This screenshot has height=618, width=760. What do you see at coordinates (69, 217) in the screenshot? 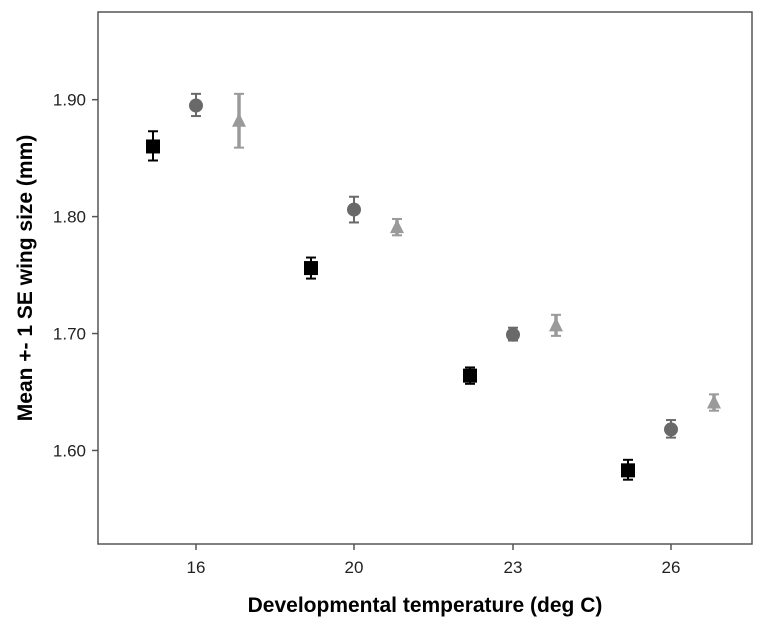
I see `y-tick-label: 1.80` at bounding box center [69, 217].